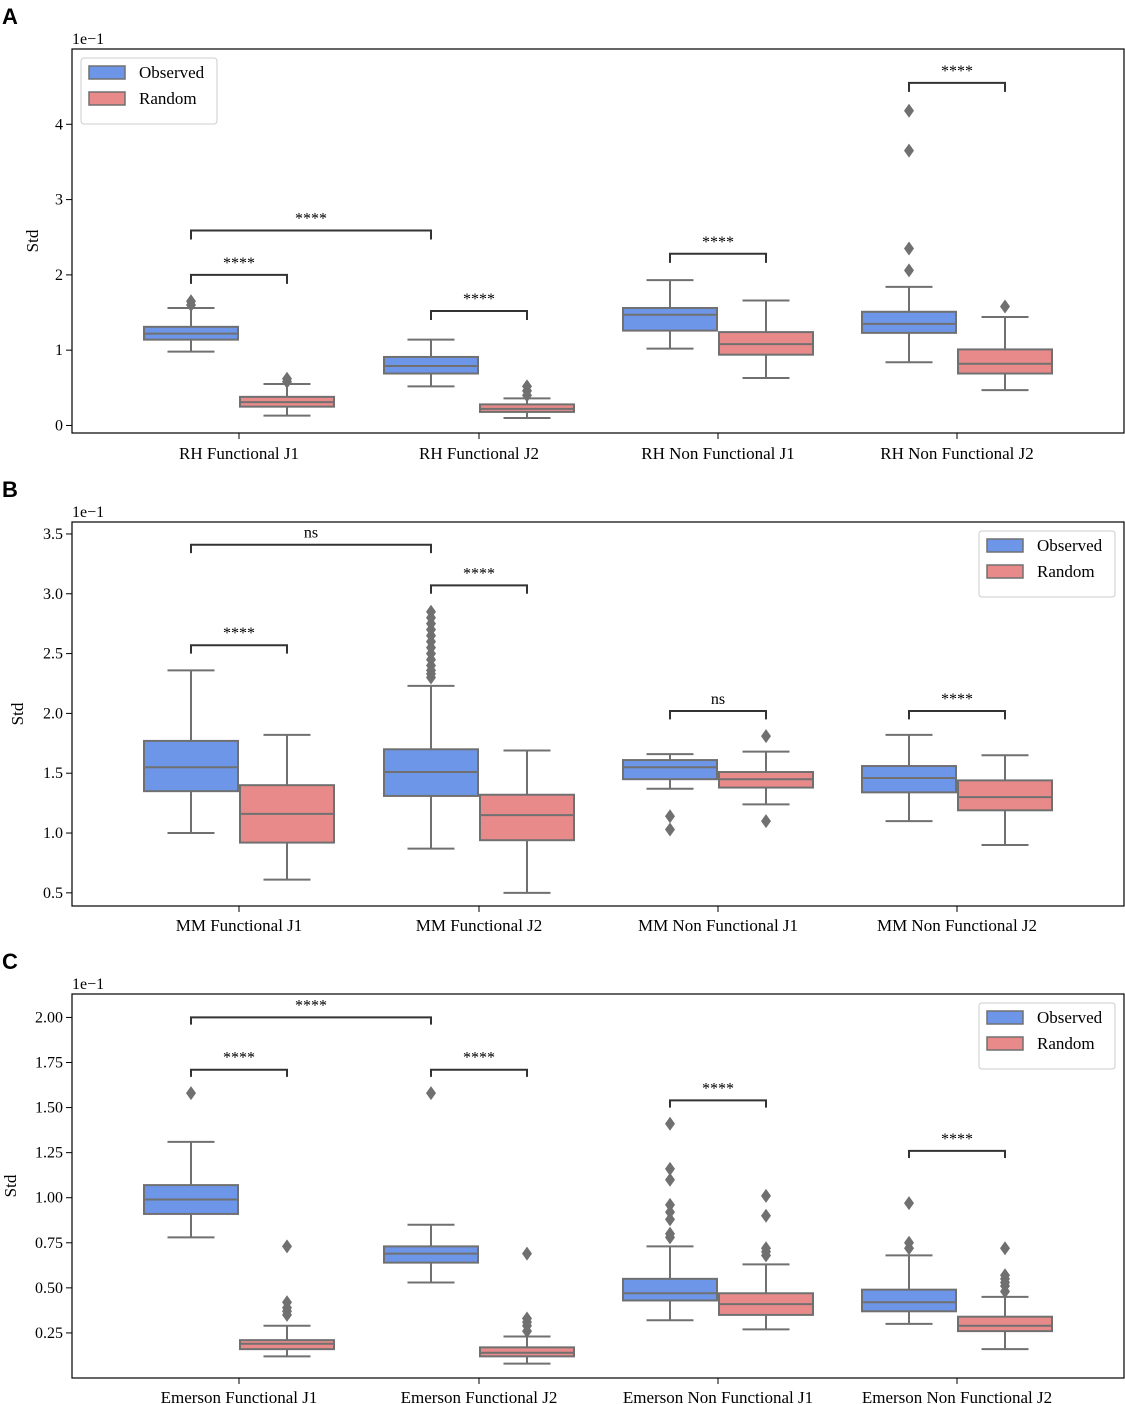 Image resolution: width=1125 pixels, height=1404 pixels. Describe the element at coordinates (49, 1063) in the screenshot. I see `y-tick-label: 1.75` at that location.